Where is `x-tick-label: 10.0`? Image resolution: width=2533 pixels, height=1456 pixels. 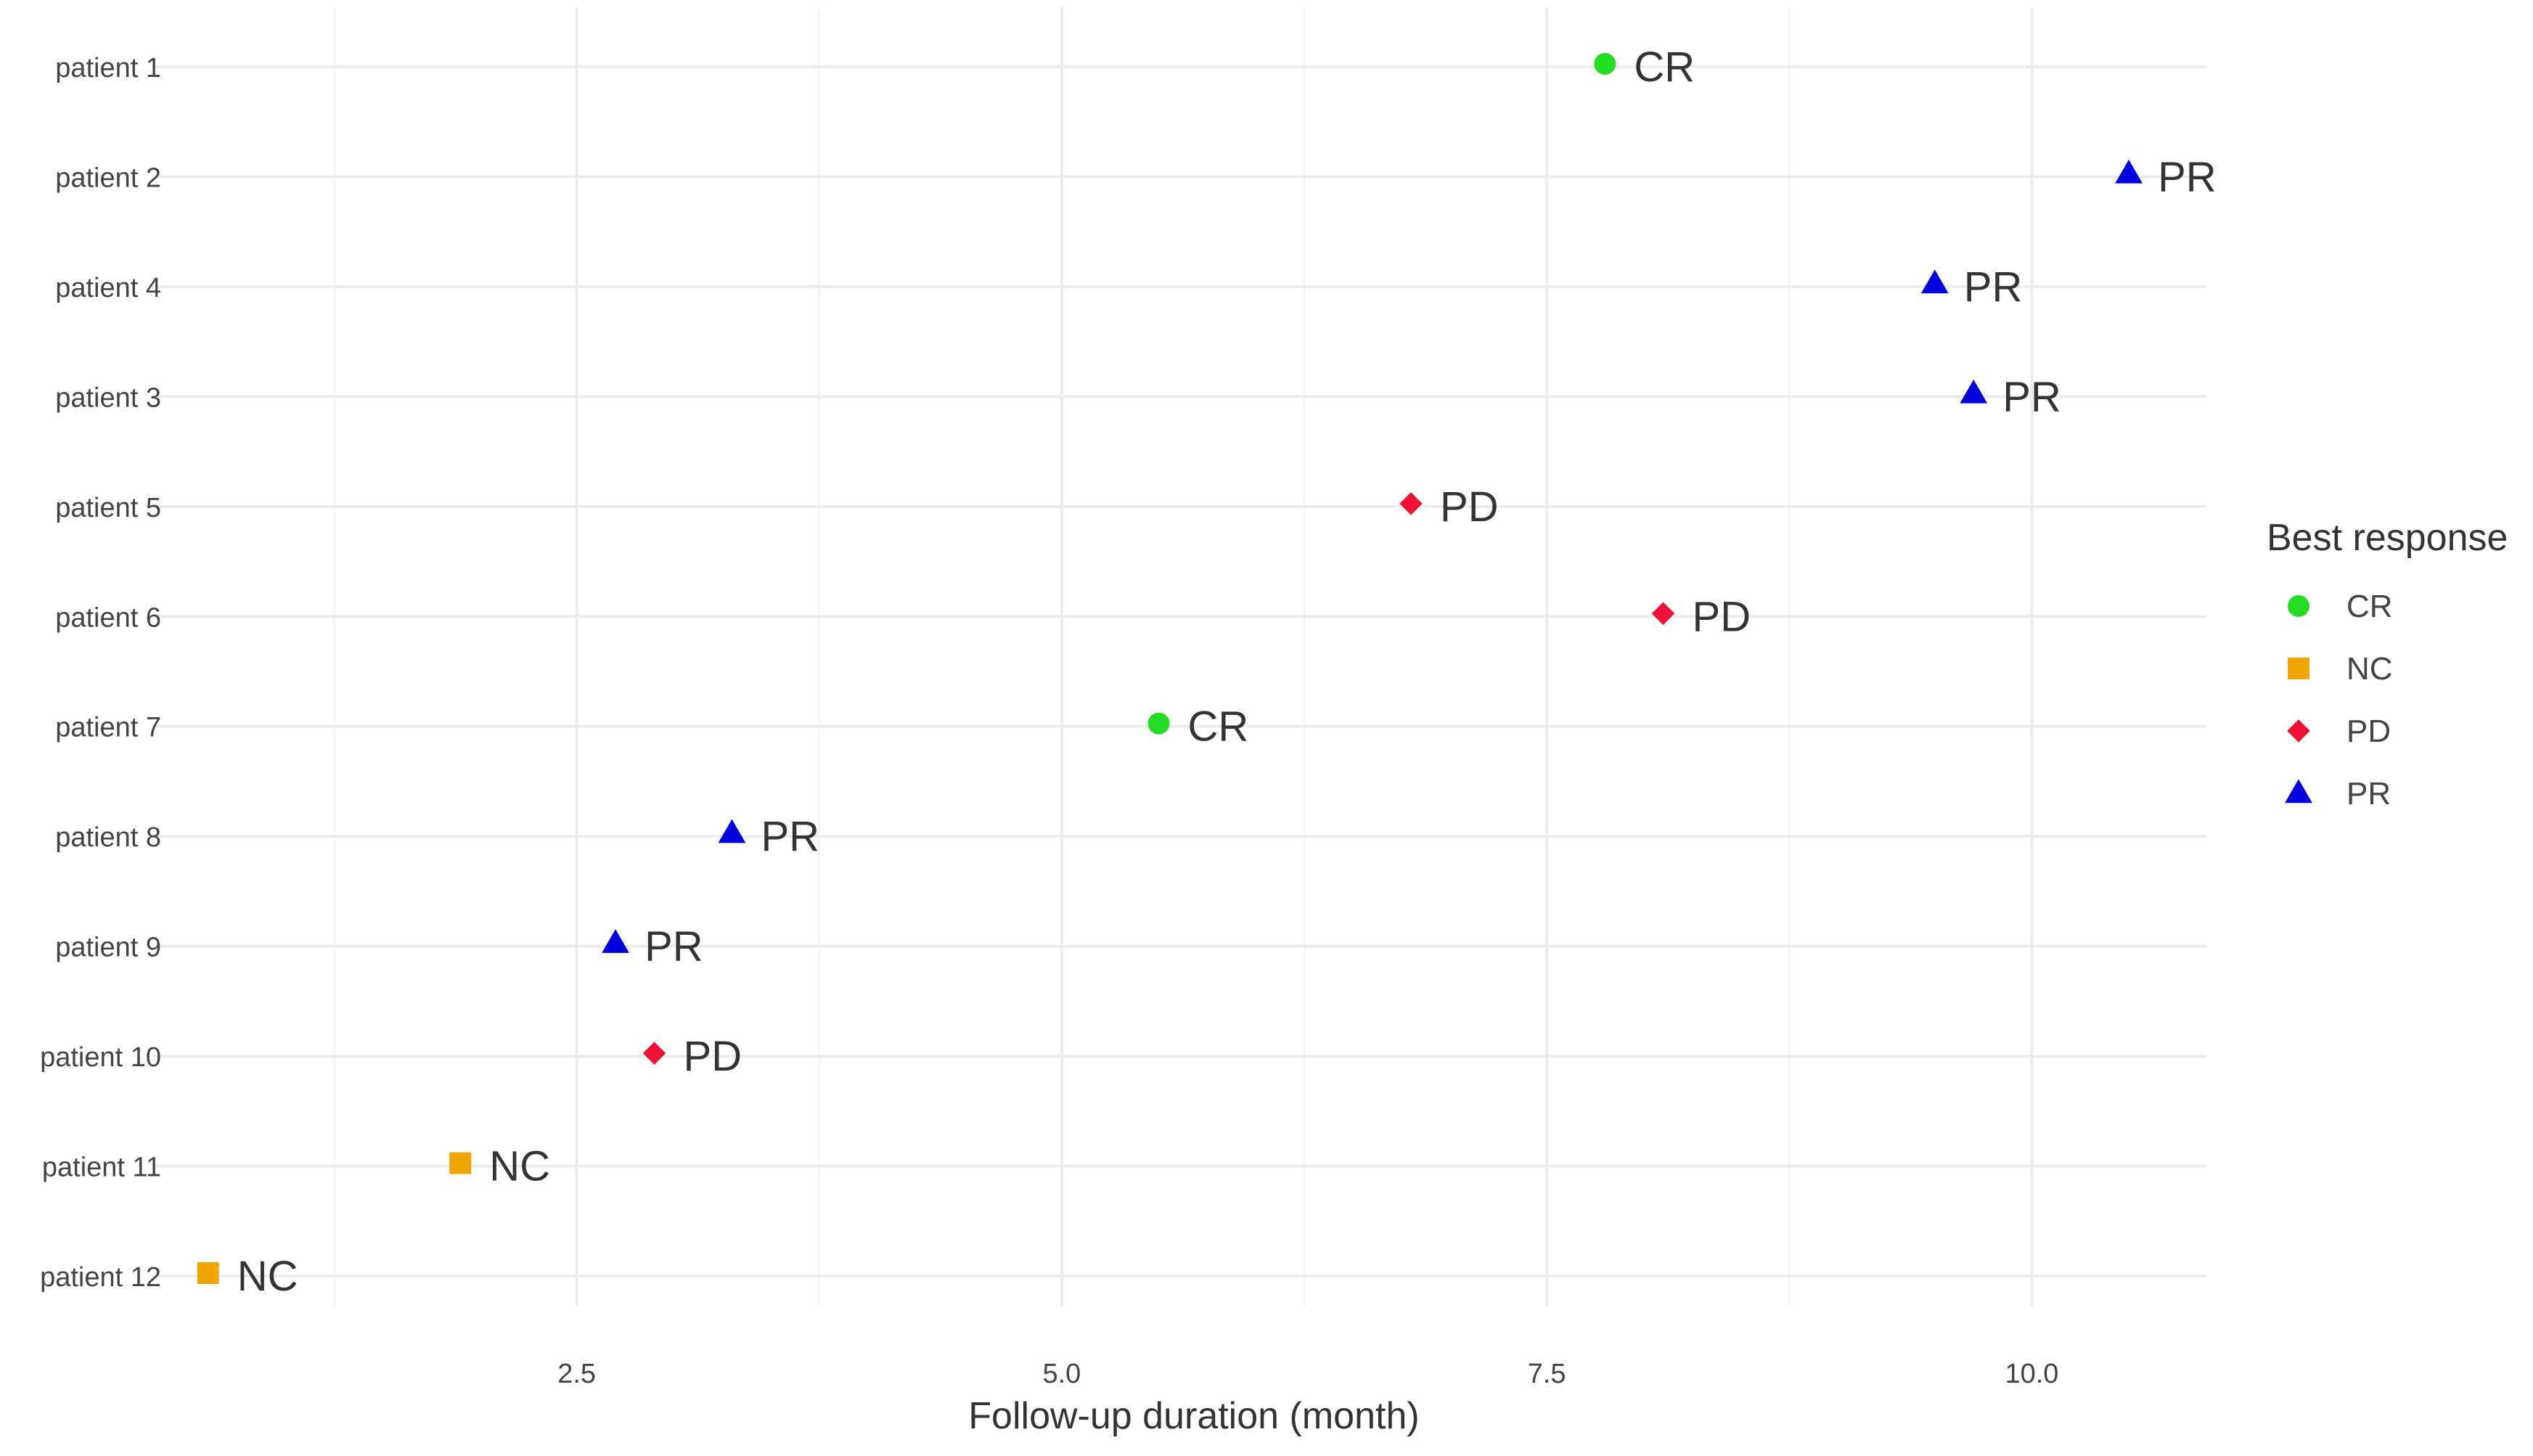 x-tick-label: 10.0 is located at coordinates (2031, 1374).